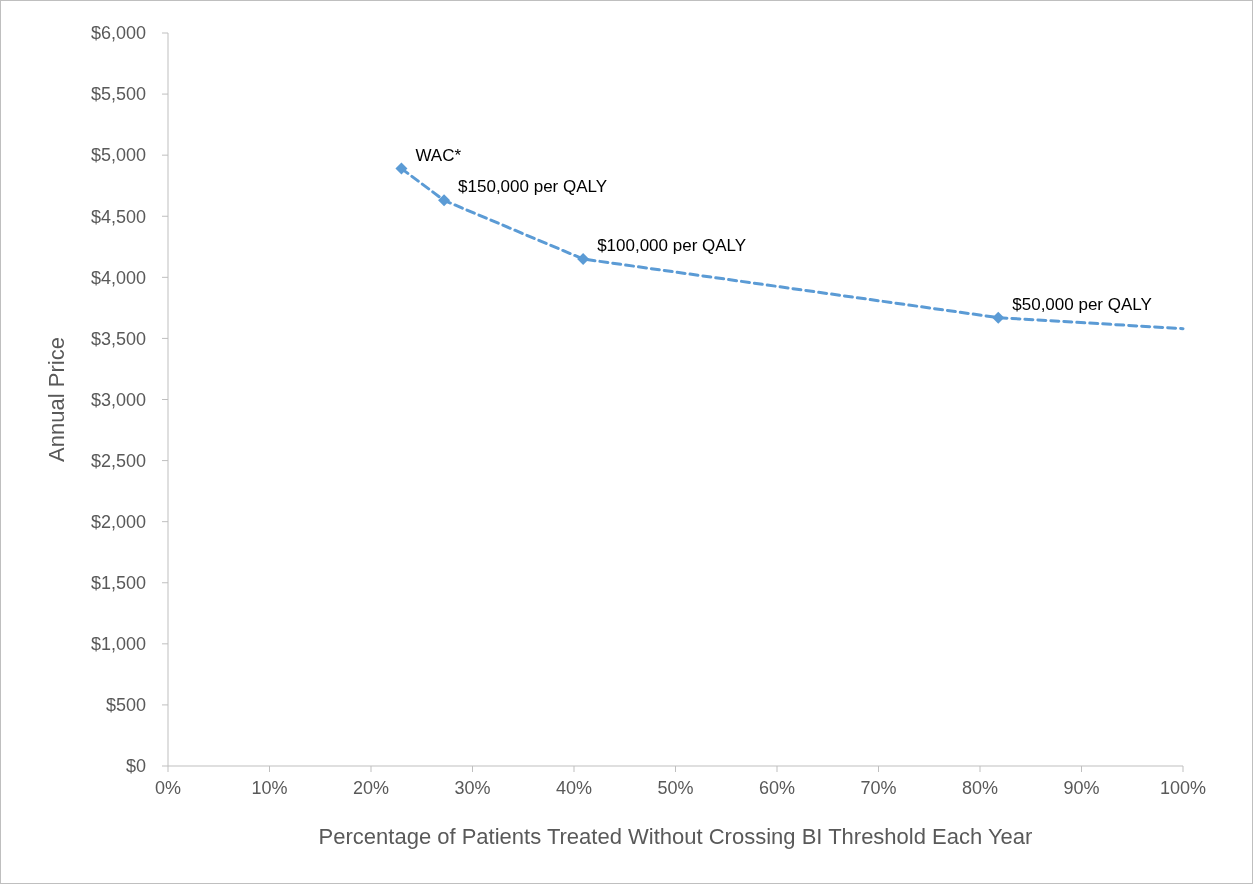 The image size is (1253, 884). Describe the element at coordinates (118, 583) in the screenshot. I see `y-tick-label: $1,500` at that location.